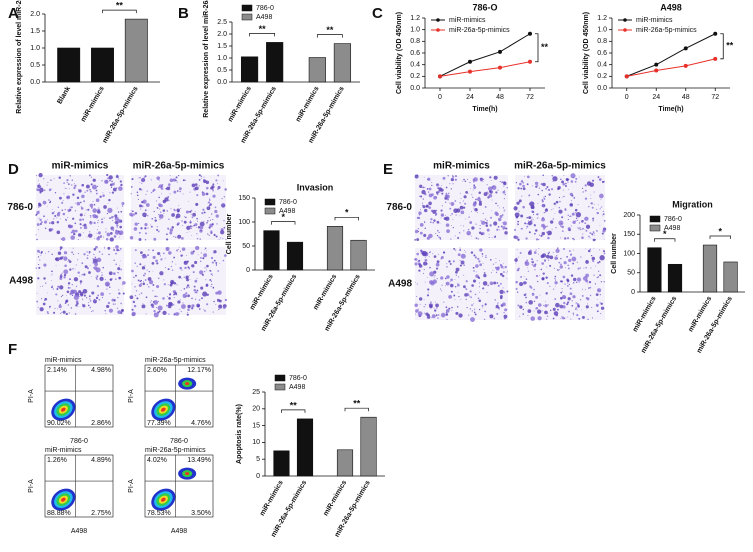  I want to click on significance-bracket, so click(665, 240).